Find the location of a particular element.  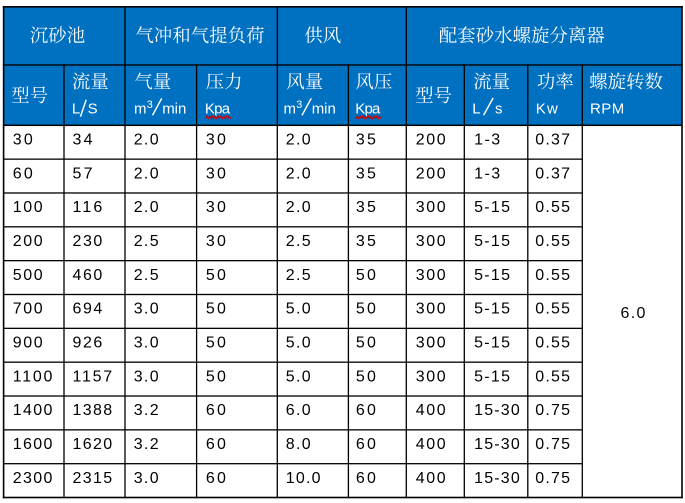

svg-text: 1388 is located at coordinates (93, 410).